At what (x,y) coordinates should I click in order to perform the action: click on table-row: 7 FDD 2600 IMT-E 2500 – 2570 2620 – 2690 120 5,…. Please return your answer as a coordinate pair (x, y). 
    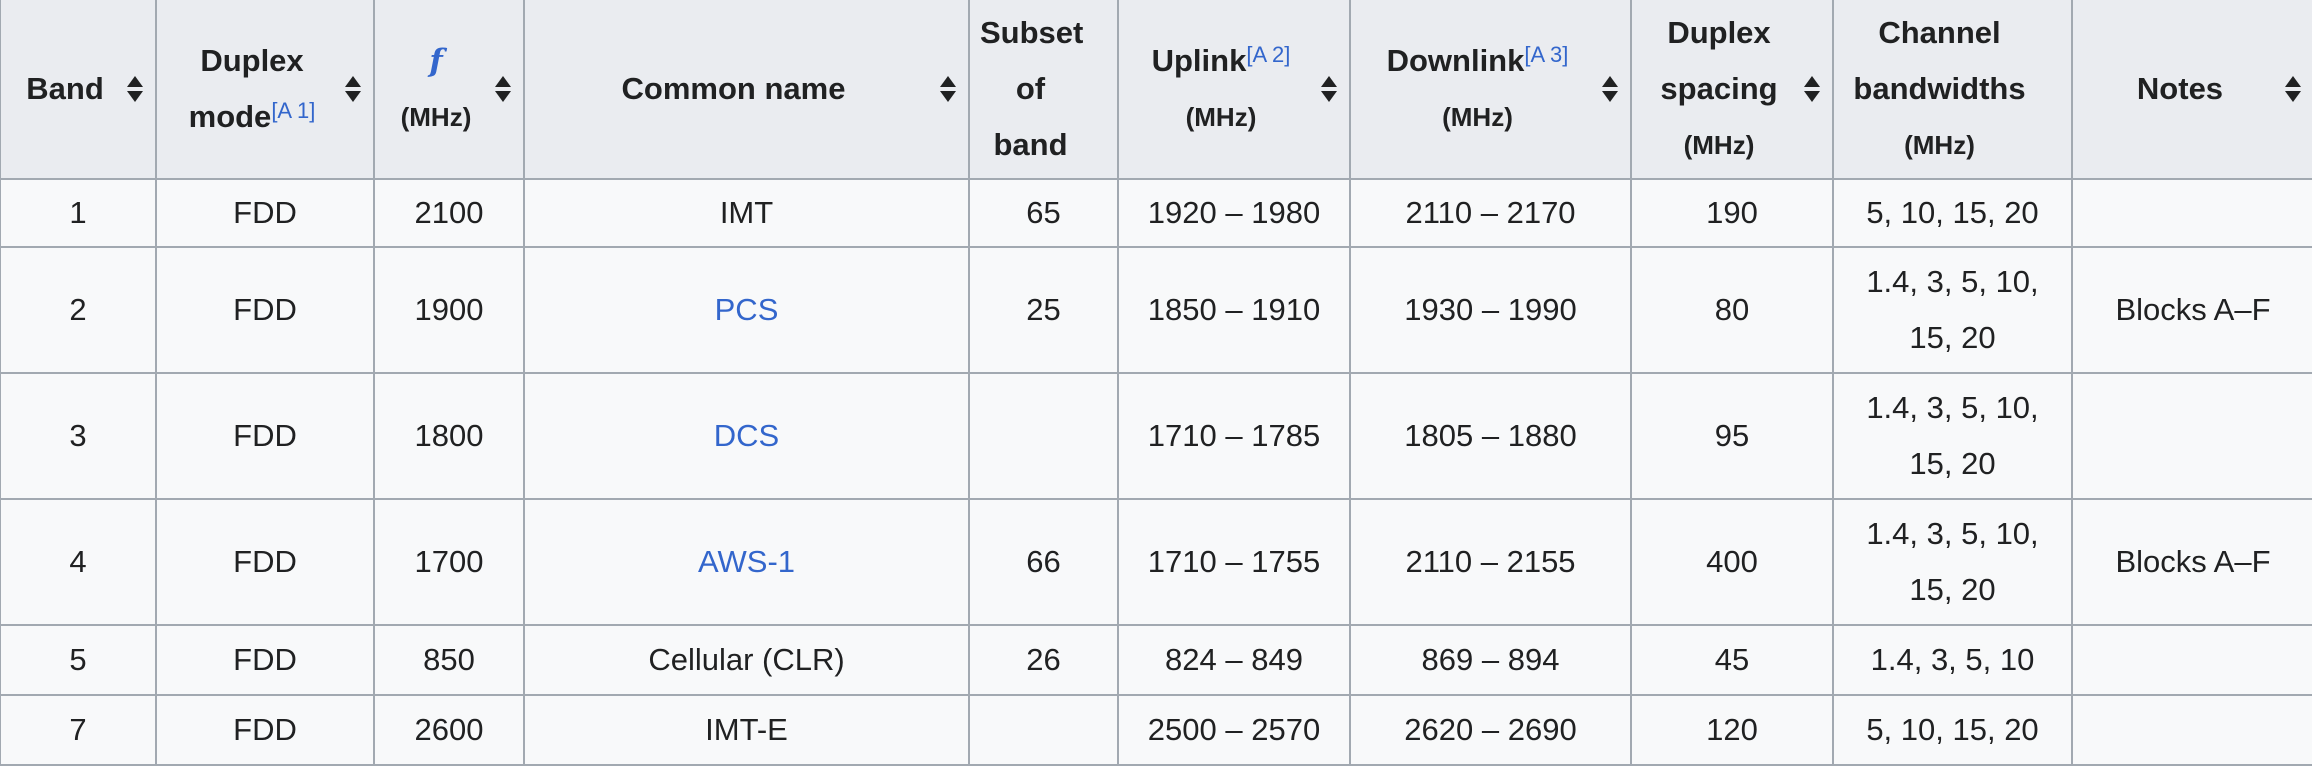
    Looking at the image, I should click on (1156, 730).